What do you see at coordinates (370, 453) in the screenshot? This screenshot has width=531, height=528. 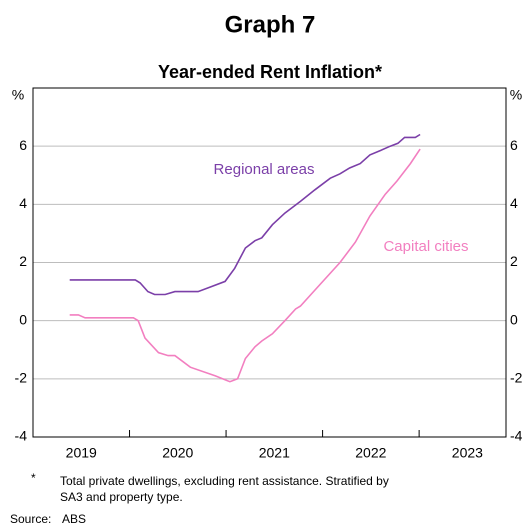 I see `x-tick-label: 2022` at bounding box center [370, 453].